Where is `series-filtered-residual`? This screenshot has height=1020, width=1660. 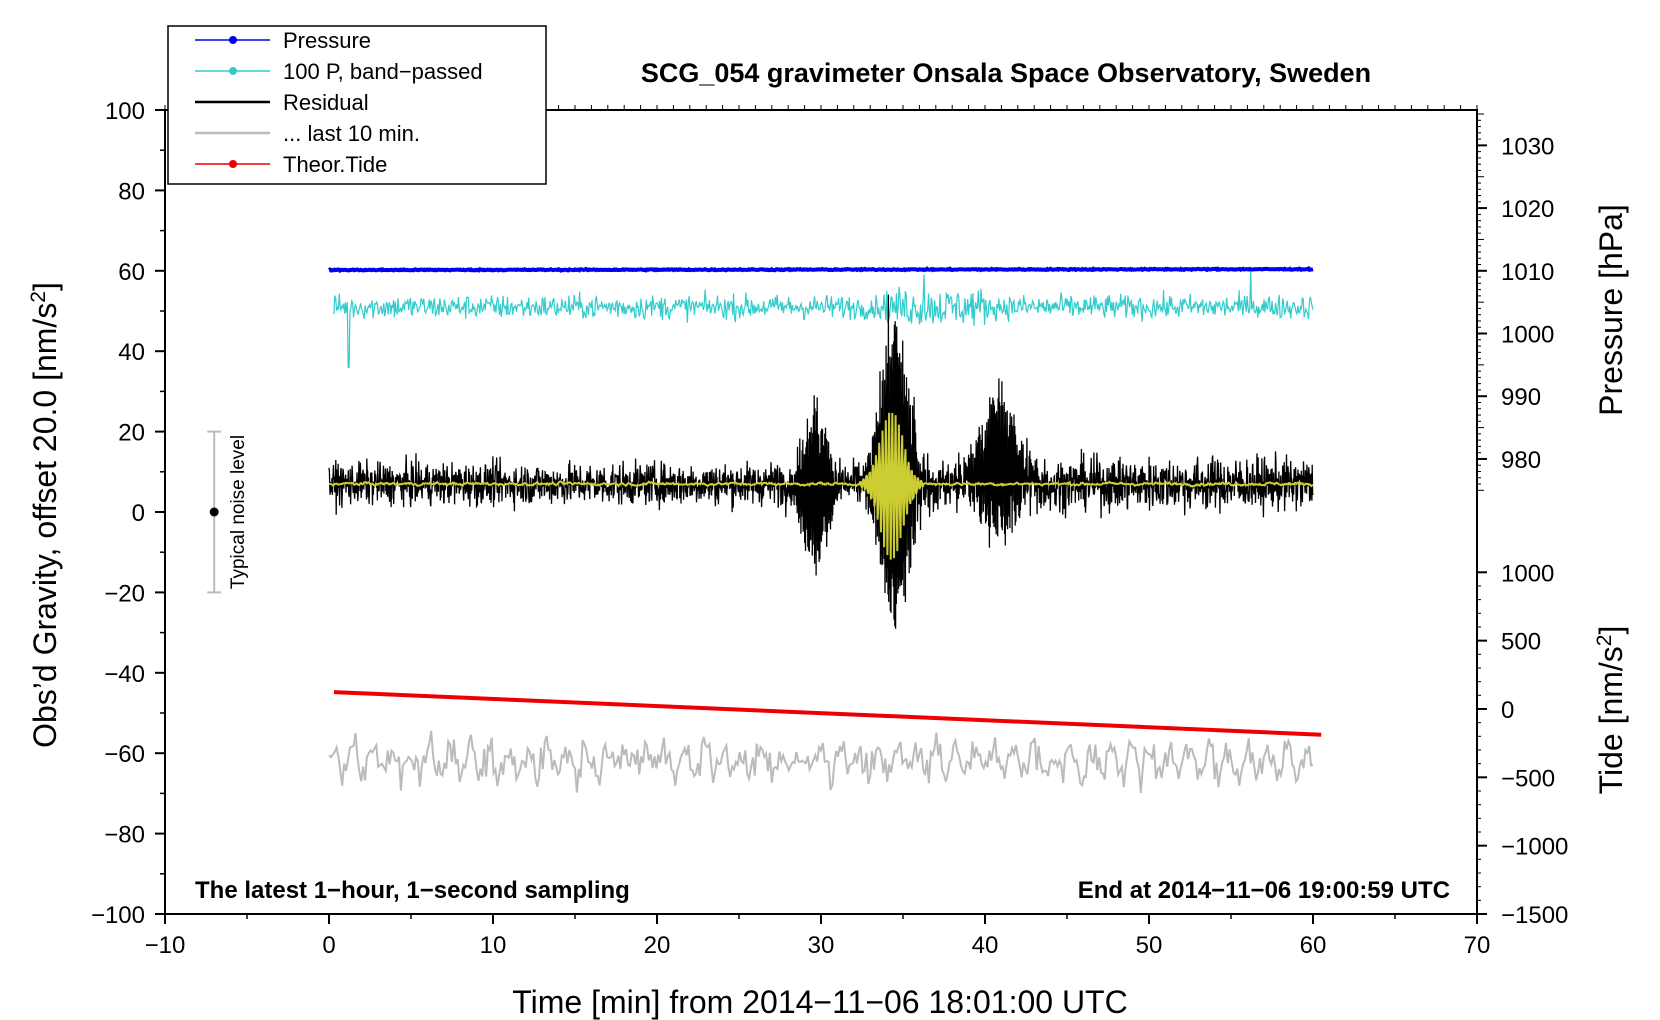
series-filtered-residual is located at coordinates (821, 486).